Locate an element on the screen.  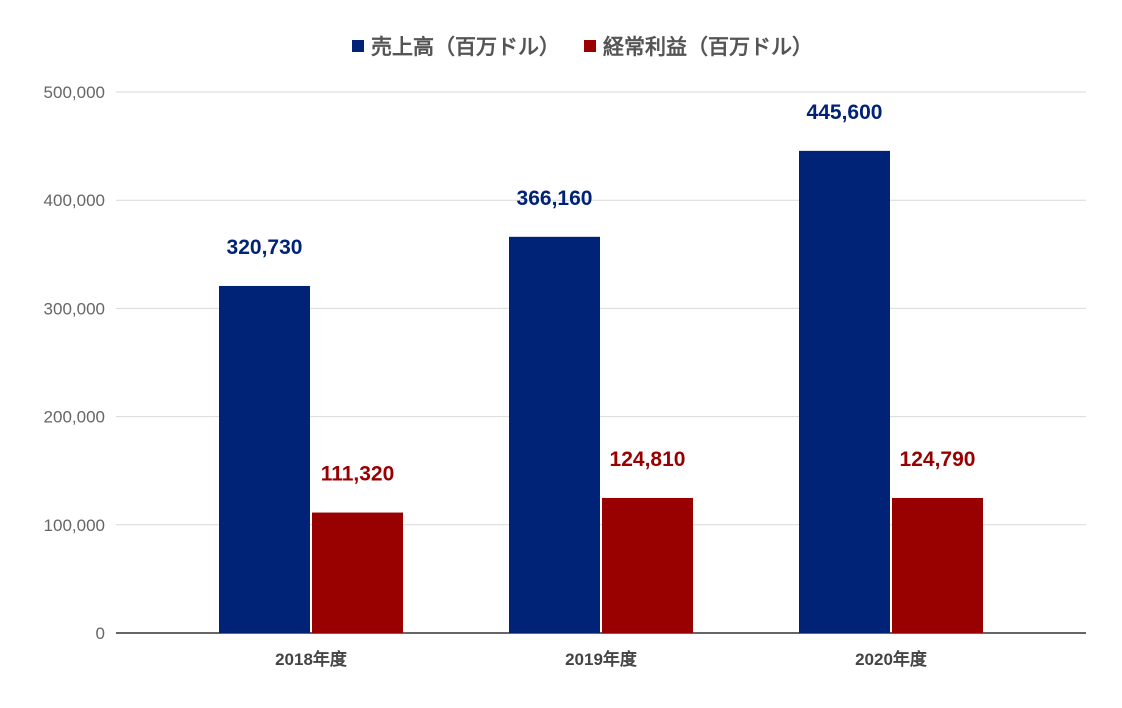
data-label: 320,730 is located at coordinates (265, 247).